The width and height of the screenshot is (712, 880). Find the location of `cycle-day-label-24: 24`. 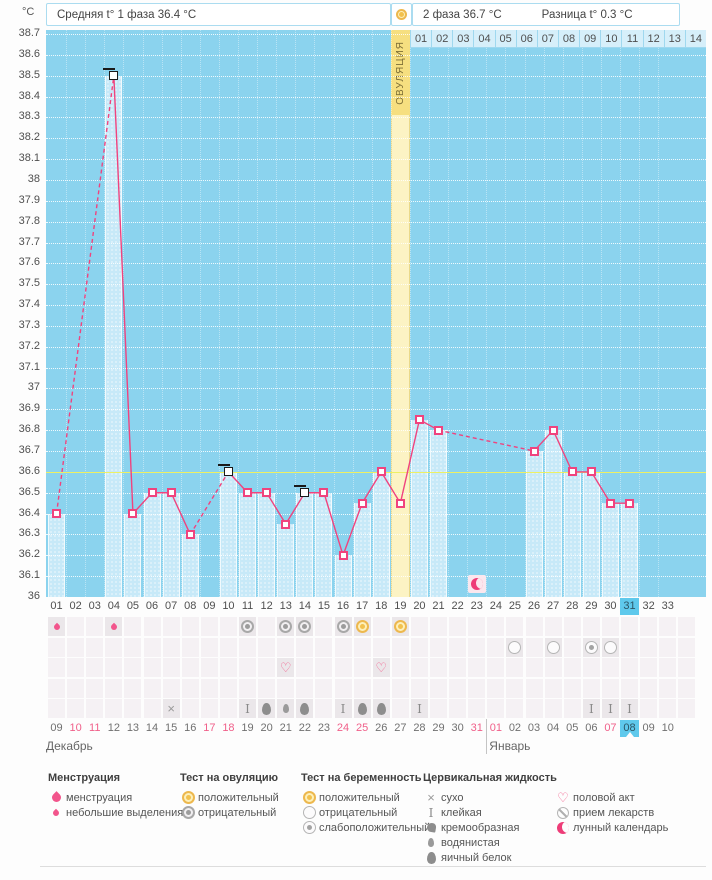

cycle-day-label-24: 24 is located at coordinates (495, 606).